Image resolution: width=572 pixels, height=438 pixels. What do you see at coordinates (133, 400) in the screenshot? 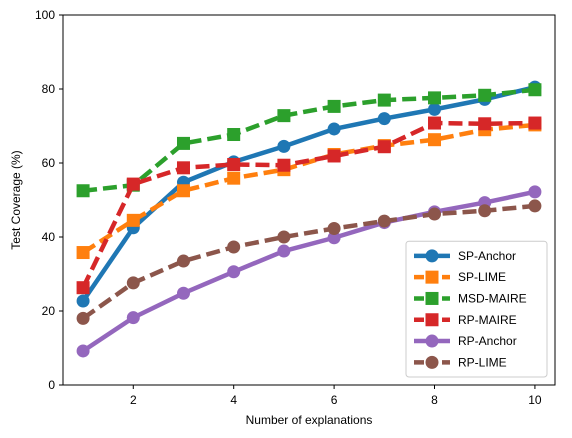
I see `x-tick-label: 2` at bounding box center [133, 400].